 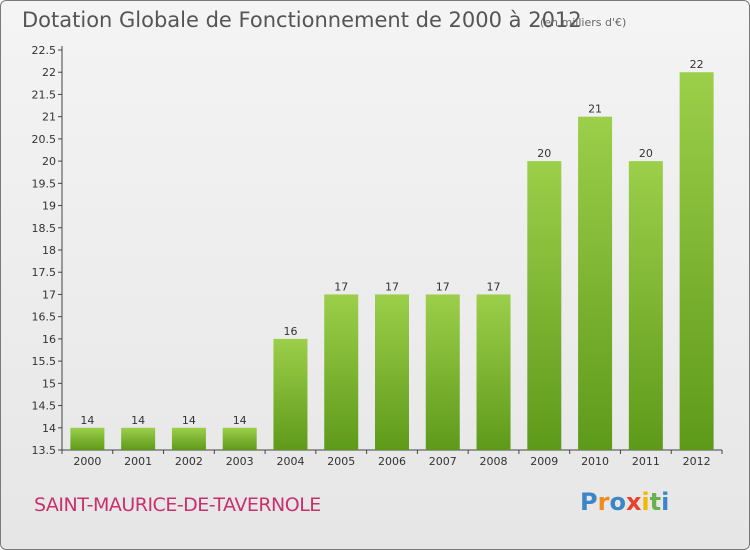 I want to click on x-tick-label: 2001, so click(x=138, y=461).